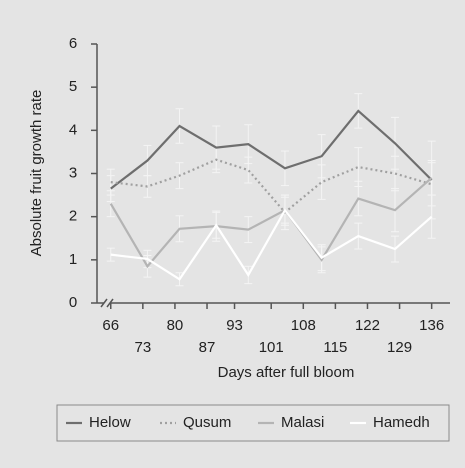  What do you see at coordinates (73, 86) in the screenshot?
I see `y-tick-label: 5` at bounding box center [73, 86].